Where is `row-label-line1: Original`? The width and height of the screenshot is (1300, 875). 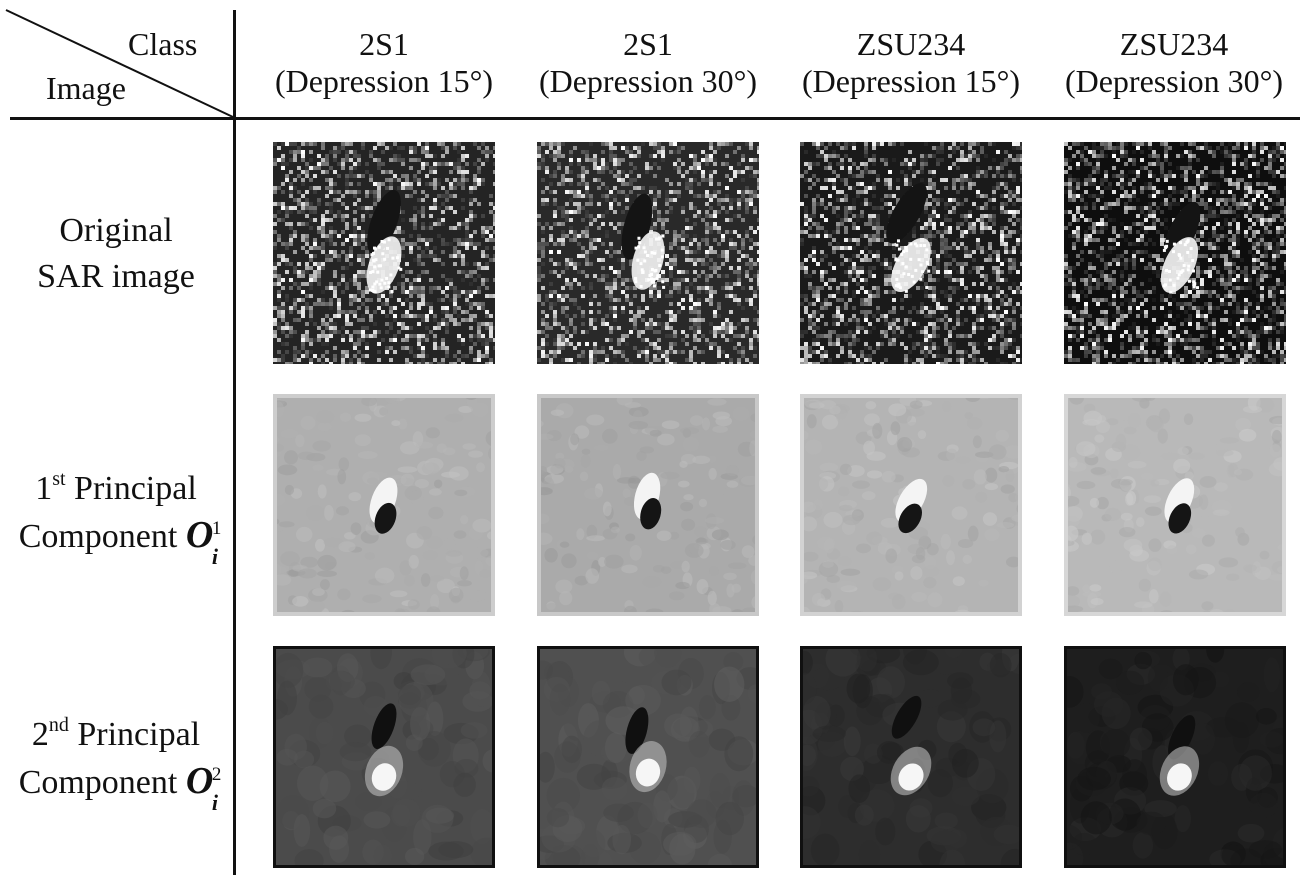 row-label-line1: Original is located at coordinates (116, 230).